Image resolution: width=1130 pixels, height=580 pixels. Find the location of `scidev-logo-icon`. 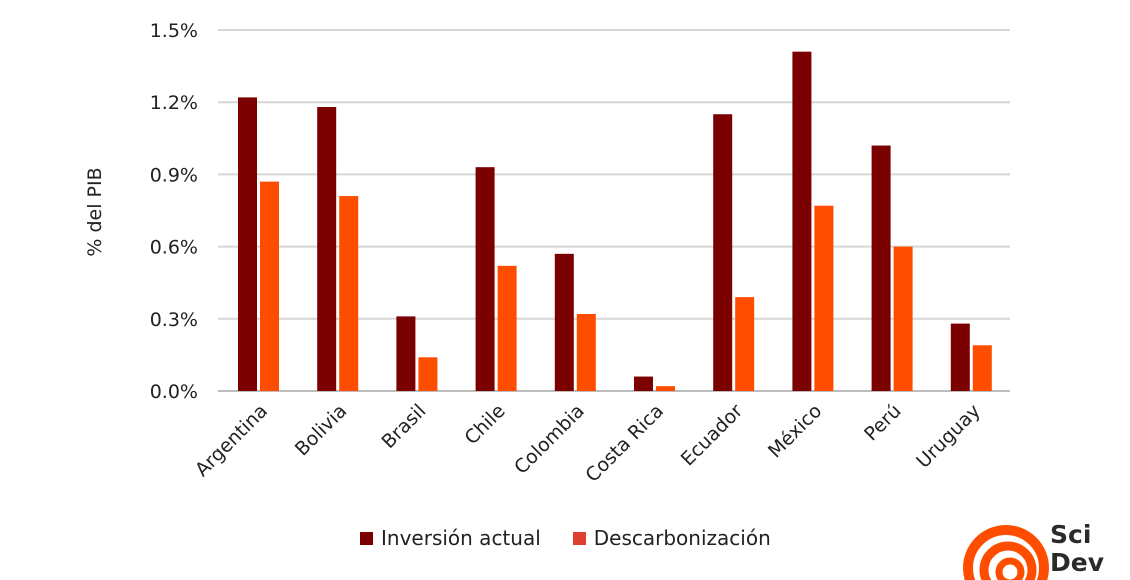

scidev-logo-icon is located at coordinates (1006, 552).